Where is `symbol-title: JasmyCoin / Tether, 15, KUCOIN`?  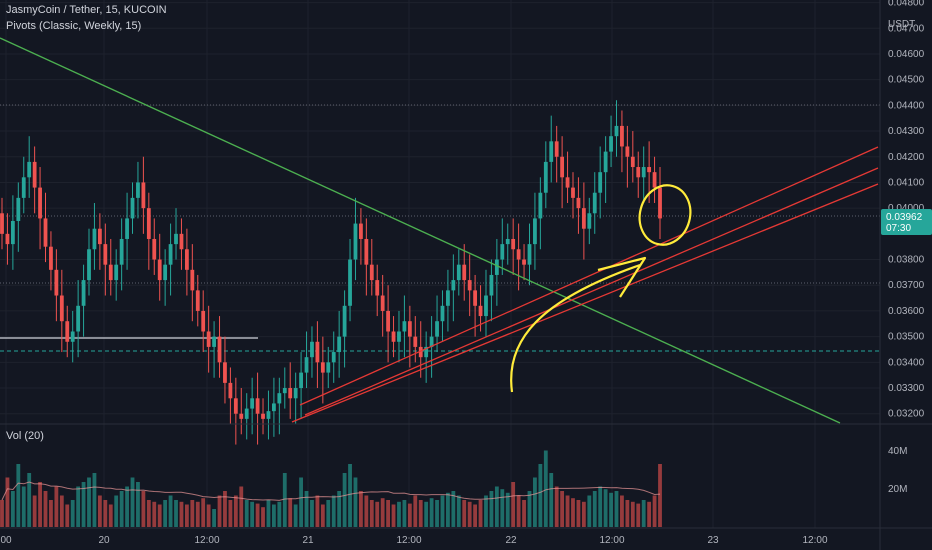
symbol-title: JasmyCoin / Tether, 15, KUCOIN is located at coordinates (86, 10).